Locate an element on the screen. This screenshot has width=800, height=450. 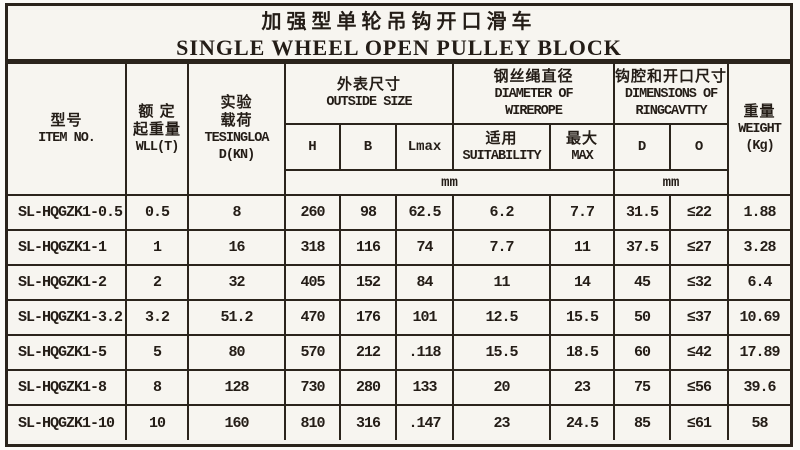
col-header-test-load: 实验 载荷 TESINGLOA D(KN) is located at coordinates (236, 129).